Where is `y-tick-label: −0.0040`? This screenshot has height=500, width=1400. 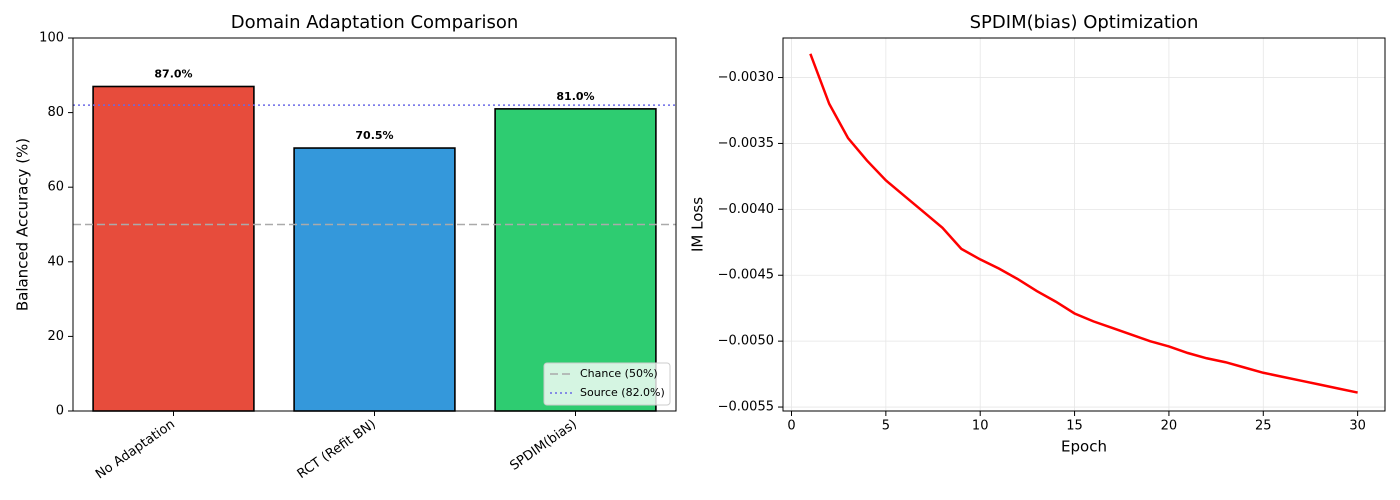 y-tick-label: −0.0040 is located at coordinates (746, 209).